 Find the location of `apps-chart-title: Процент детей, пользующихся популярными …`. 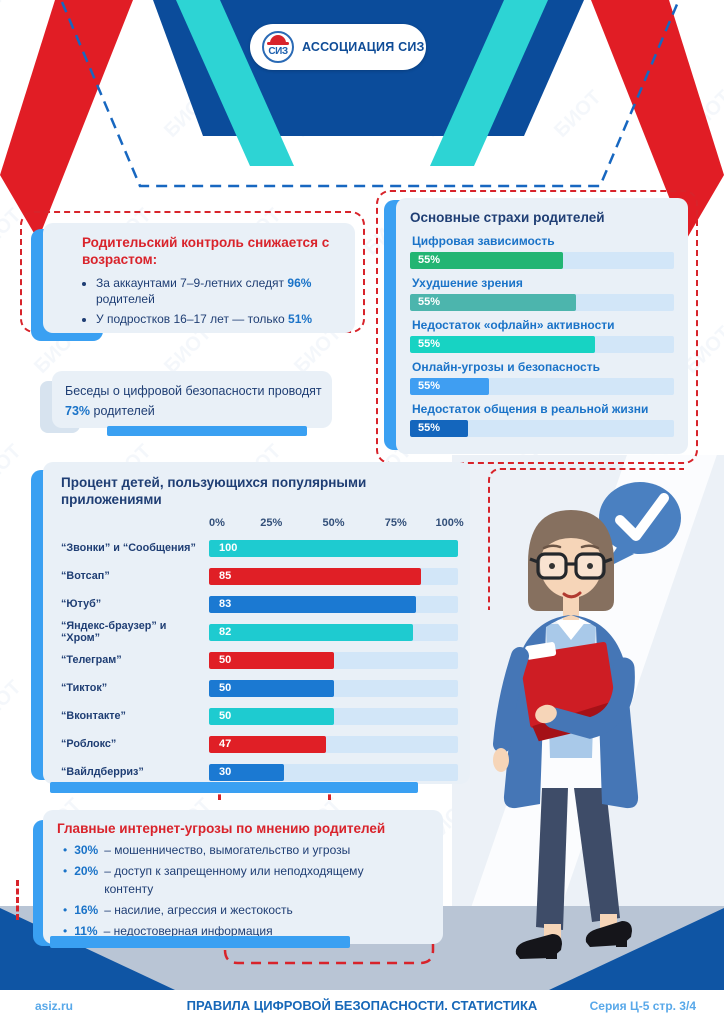

apps-chart-title: Процент детей, пользующихся популярными … is located at coordinates (214, 491).